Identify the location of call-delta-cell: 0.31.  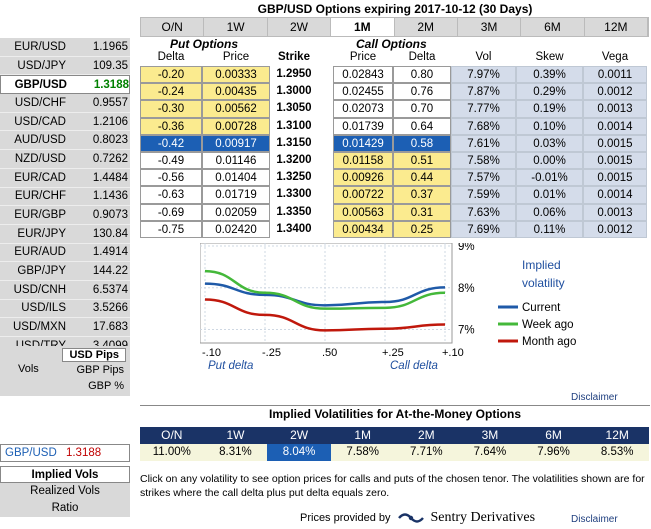
(422, 212).